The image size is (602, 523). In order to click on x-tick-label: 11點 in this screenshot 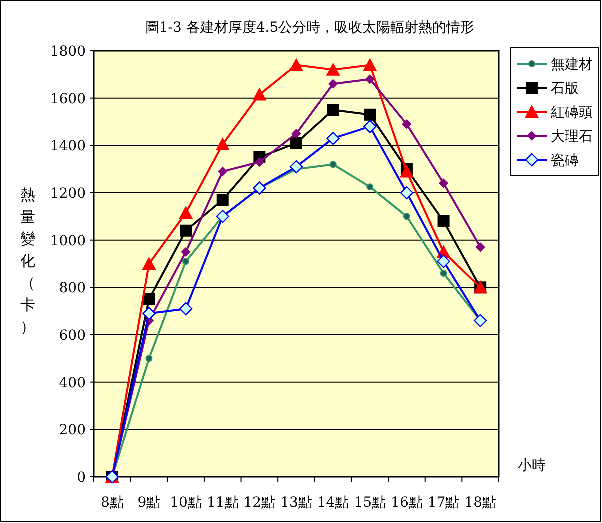, I will do `click(222, 503)`.